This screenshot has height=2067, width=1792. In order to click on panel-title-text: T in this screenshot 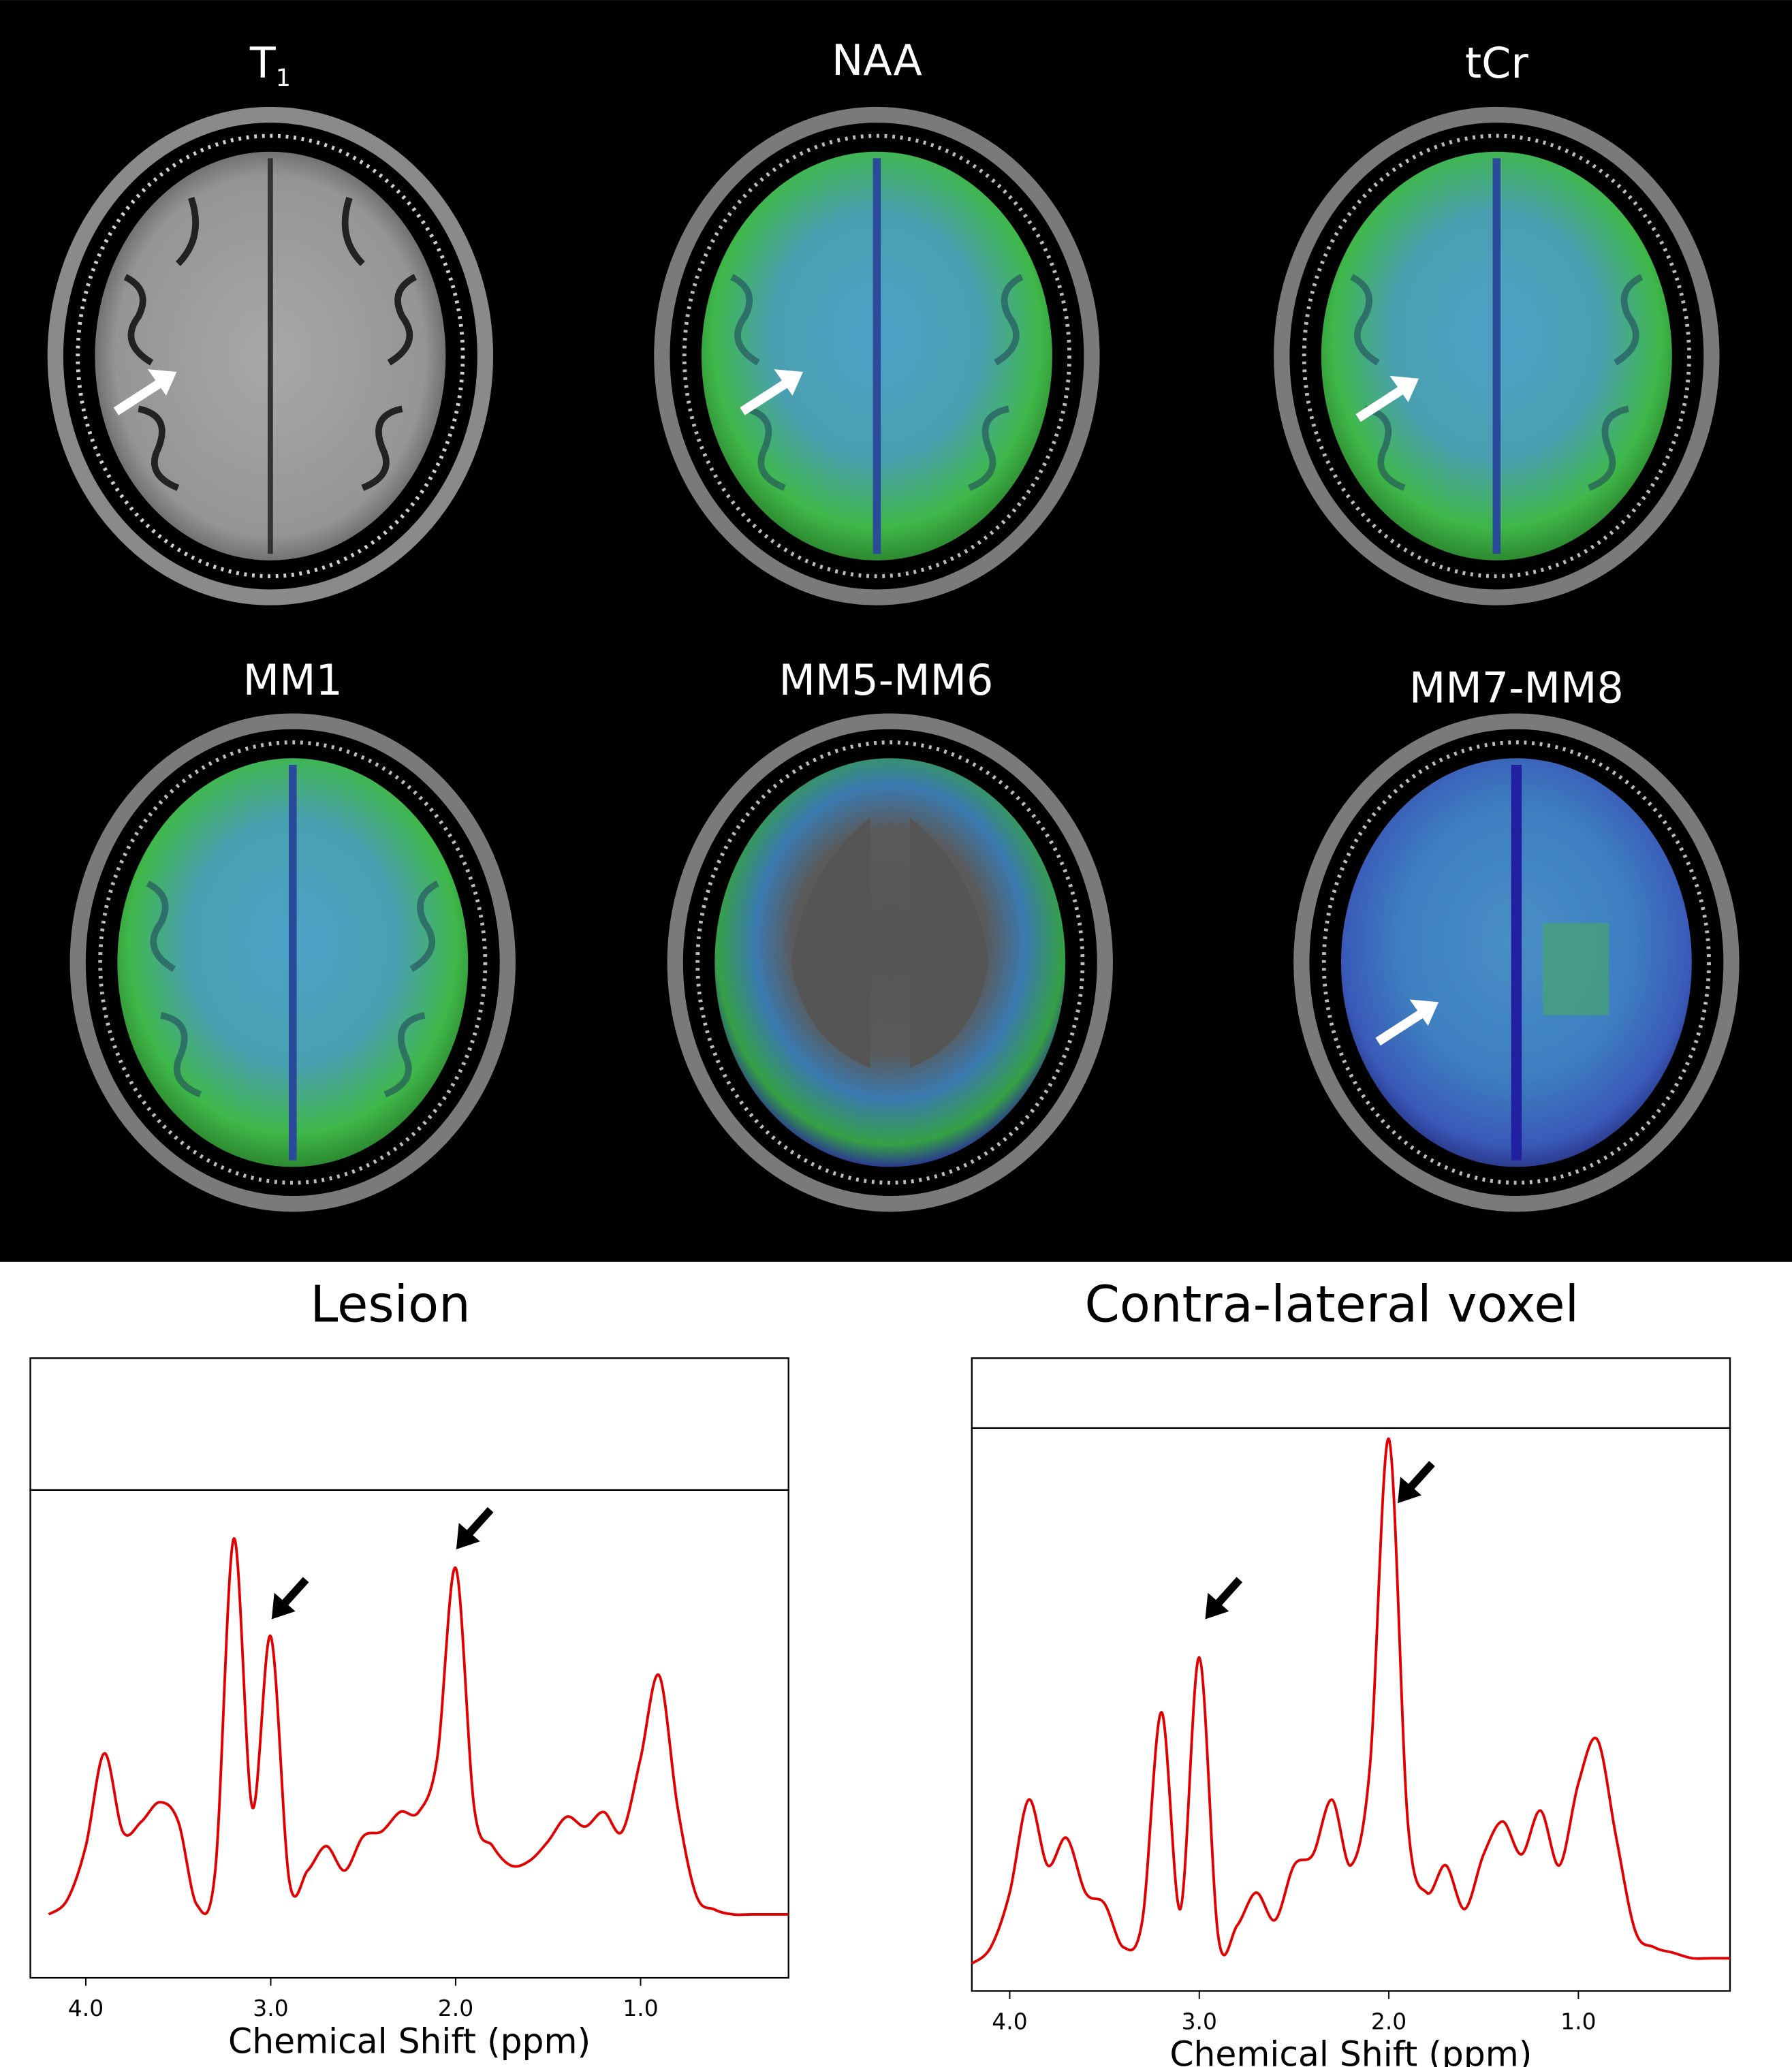, I will do `click(263, 63)`.